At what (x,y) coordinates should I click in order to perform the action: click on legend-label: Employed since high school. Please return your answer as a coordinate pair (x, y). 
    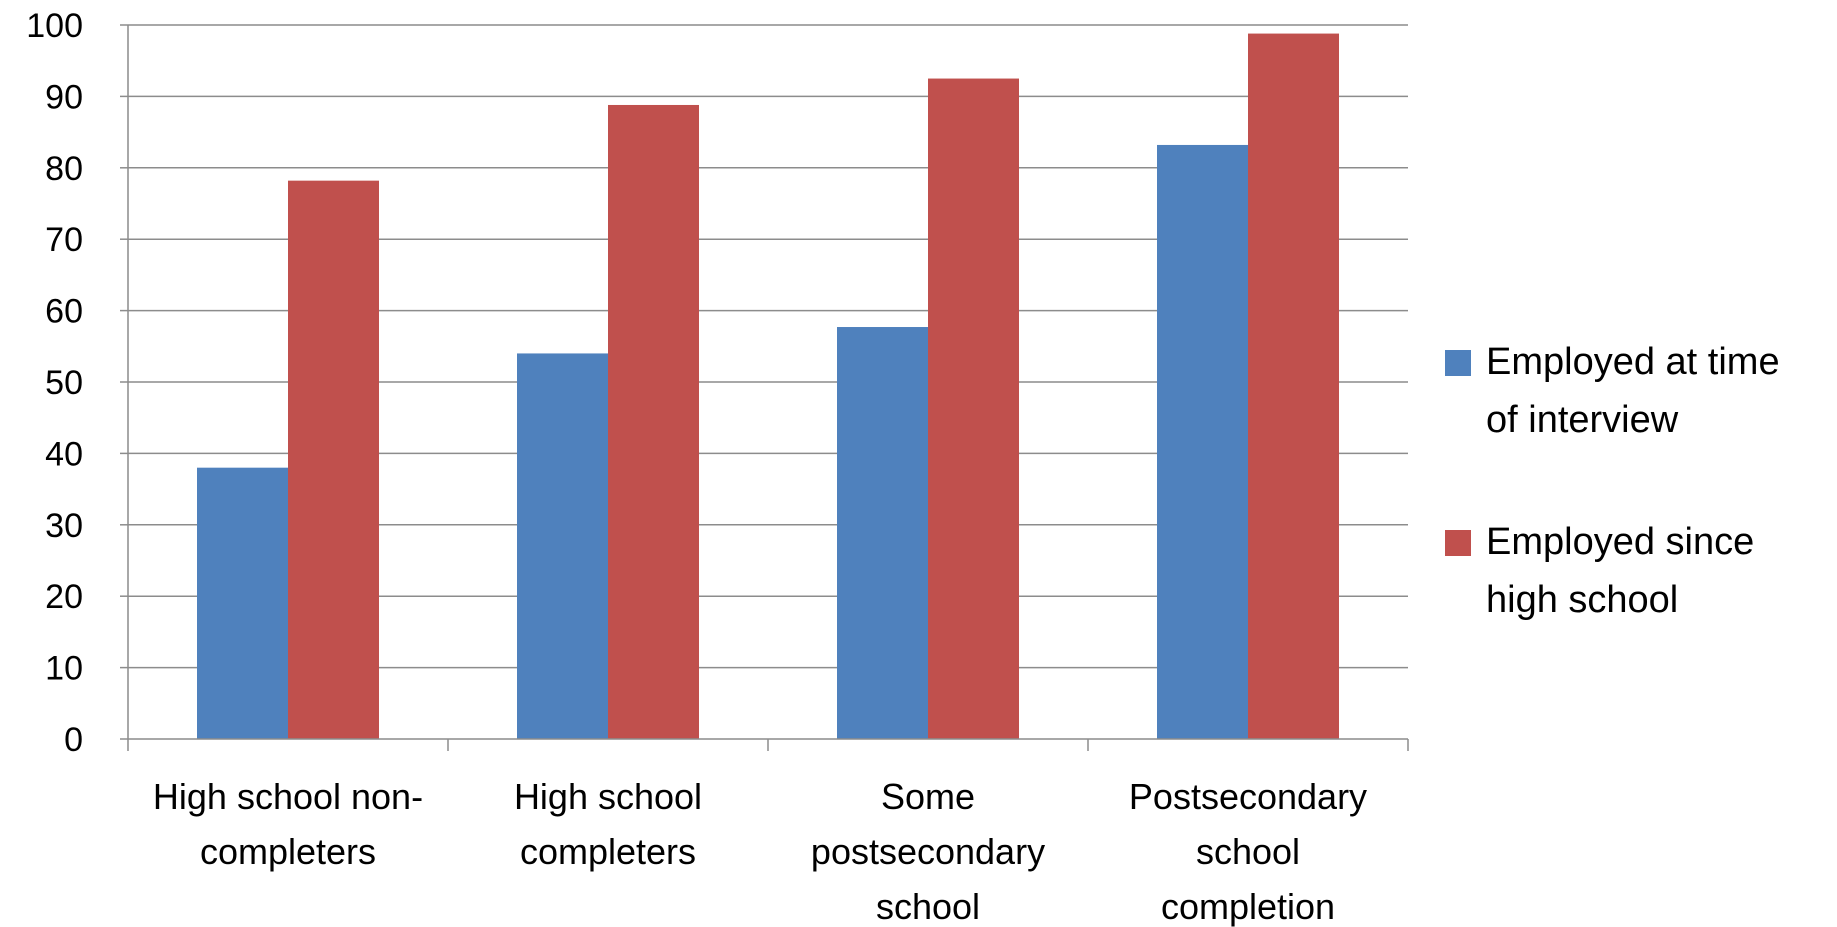
    Looking at the image, I should click on (1620, 571).